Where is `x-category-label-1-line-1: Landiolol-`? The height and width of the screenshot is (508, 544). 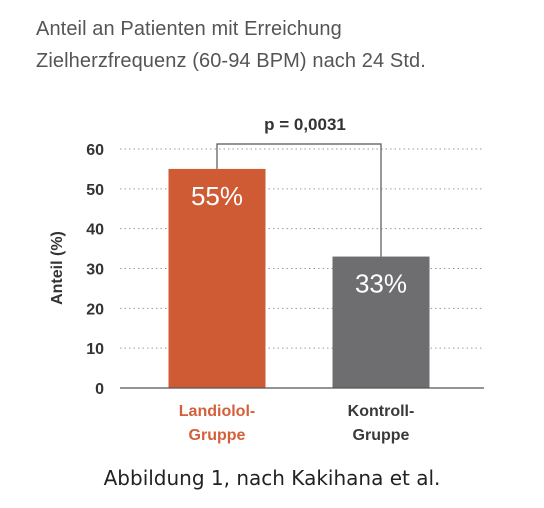 x-category-label-1-line-1: Landiolol- is located at coordinates (217, 411).